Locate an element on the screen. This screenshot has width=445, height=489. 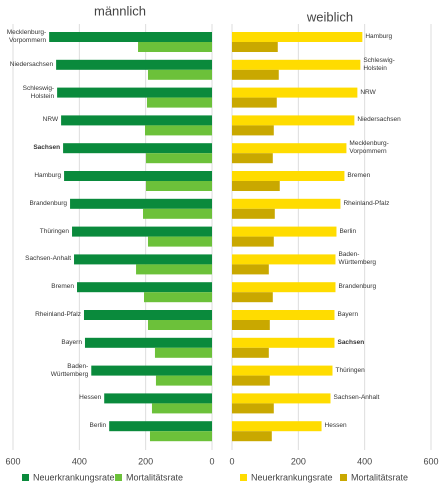
category-label: Baden-Württemberg is located at coordinates (357, 259).